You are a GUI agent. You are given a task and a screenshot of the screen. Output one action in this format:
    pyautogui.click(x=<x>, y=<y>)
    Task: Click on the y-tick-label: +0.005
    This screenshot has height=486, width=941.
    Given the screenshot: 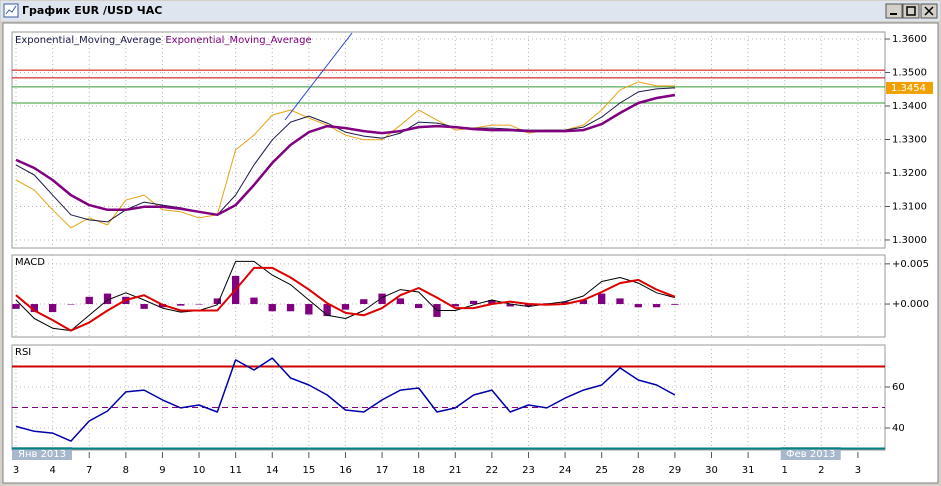 What is the action you would take?
    pyautogui.click(x=910, y=264)
    